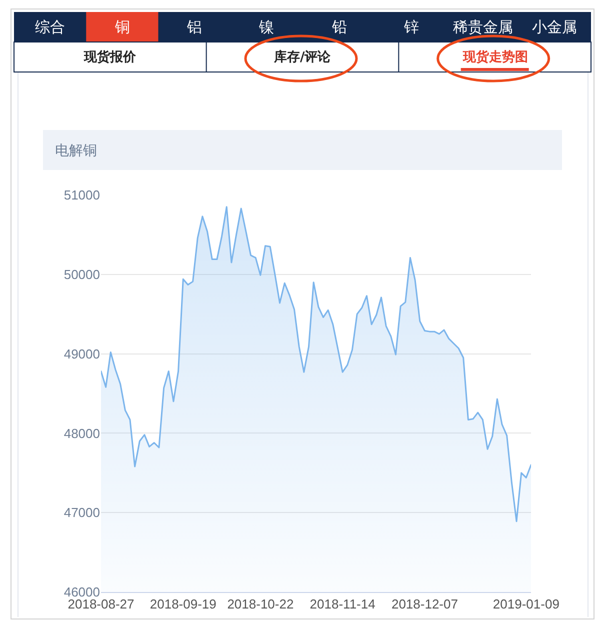 This screenshot has width=605, height=628. Describe the element at coordinates (411, 27) in the screenshot. I see `text: 锌` at that location.